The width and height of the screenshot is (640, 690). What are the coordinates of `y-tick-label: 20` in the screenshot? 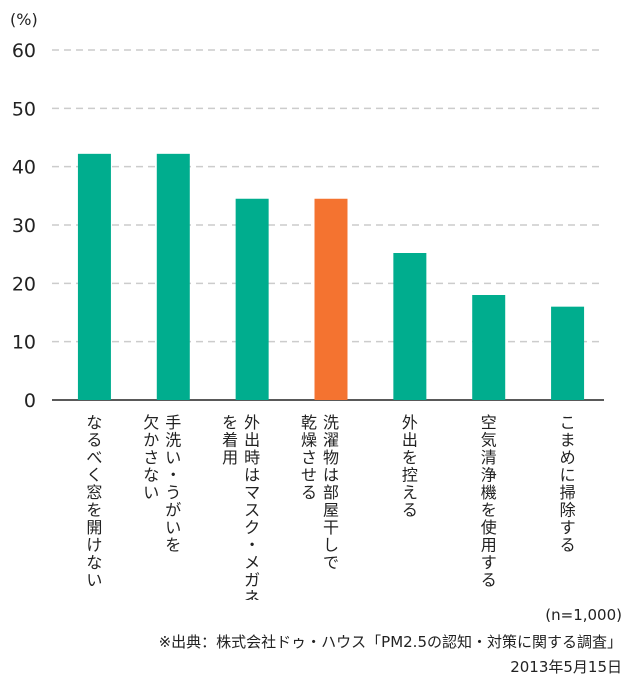 It's located at (24, 284).